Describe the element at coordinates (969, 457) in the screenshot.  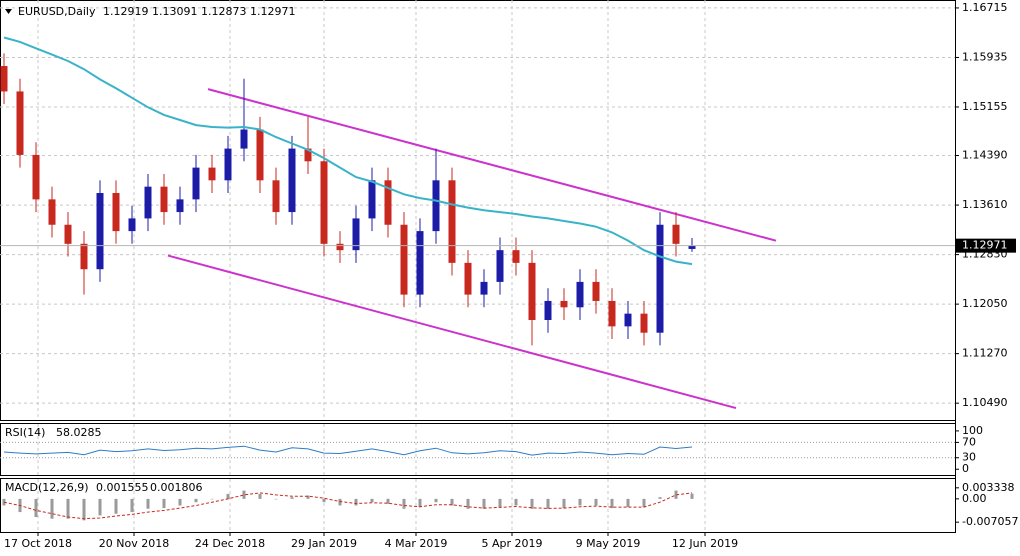
I see `y-tick-label: 30` at that location.